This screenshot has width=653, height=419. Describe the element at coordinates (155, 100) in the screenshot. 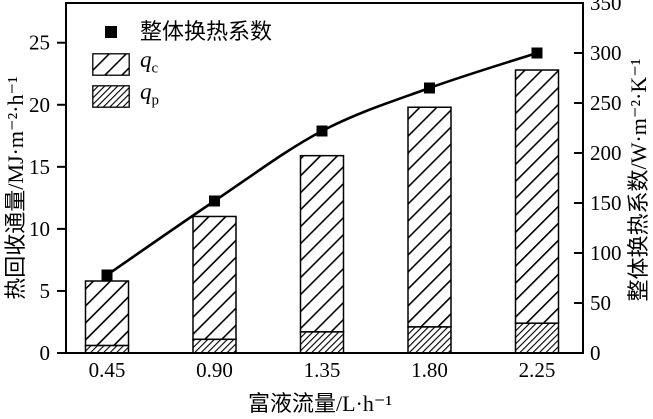

I see `qp-subscript: p` at that location.